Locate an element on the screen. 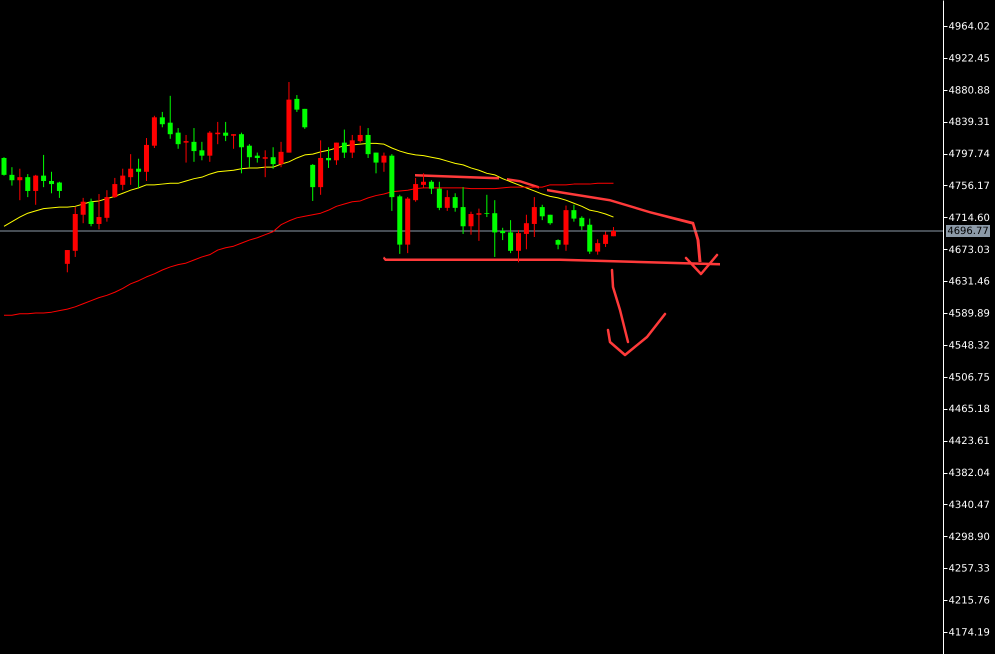  y-tick-label: 4756.17 is located at coordinates (969, 186).